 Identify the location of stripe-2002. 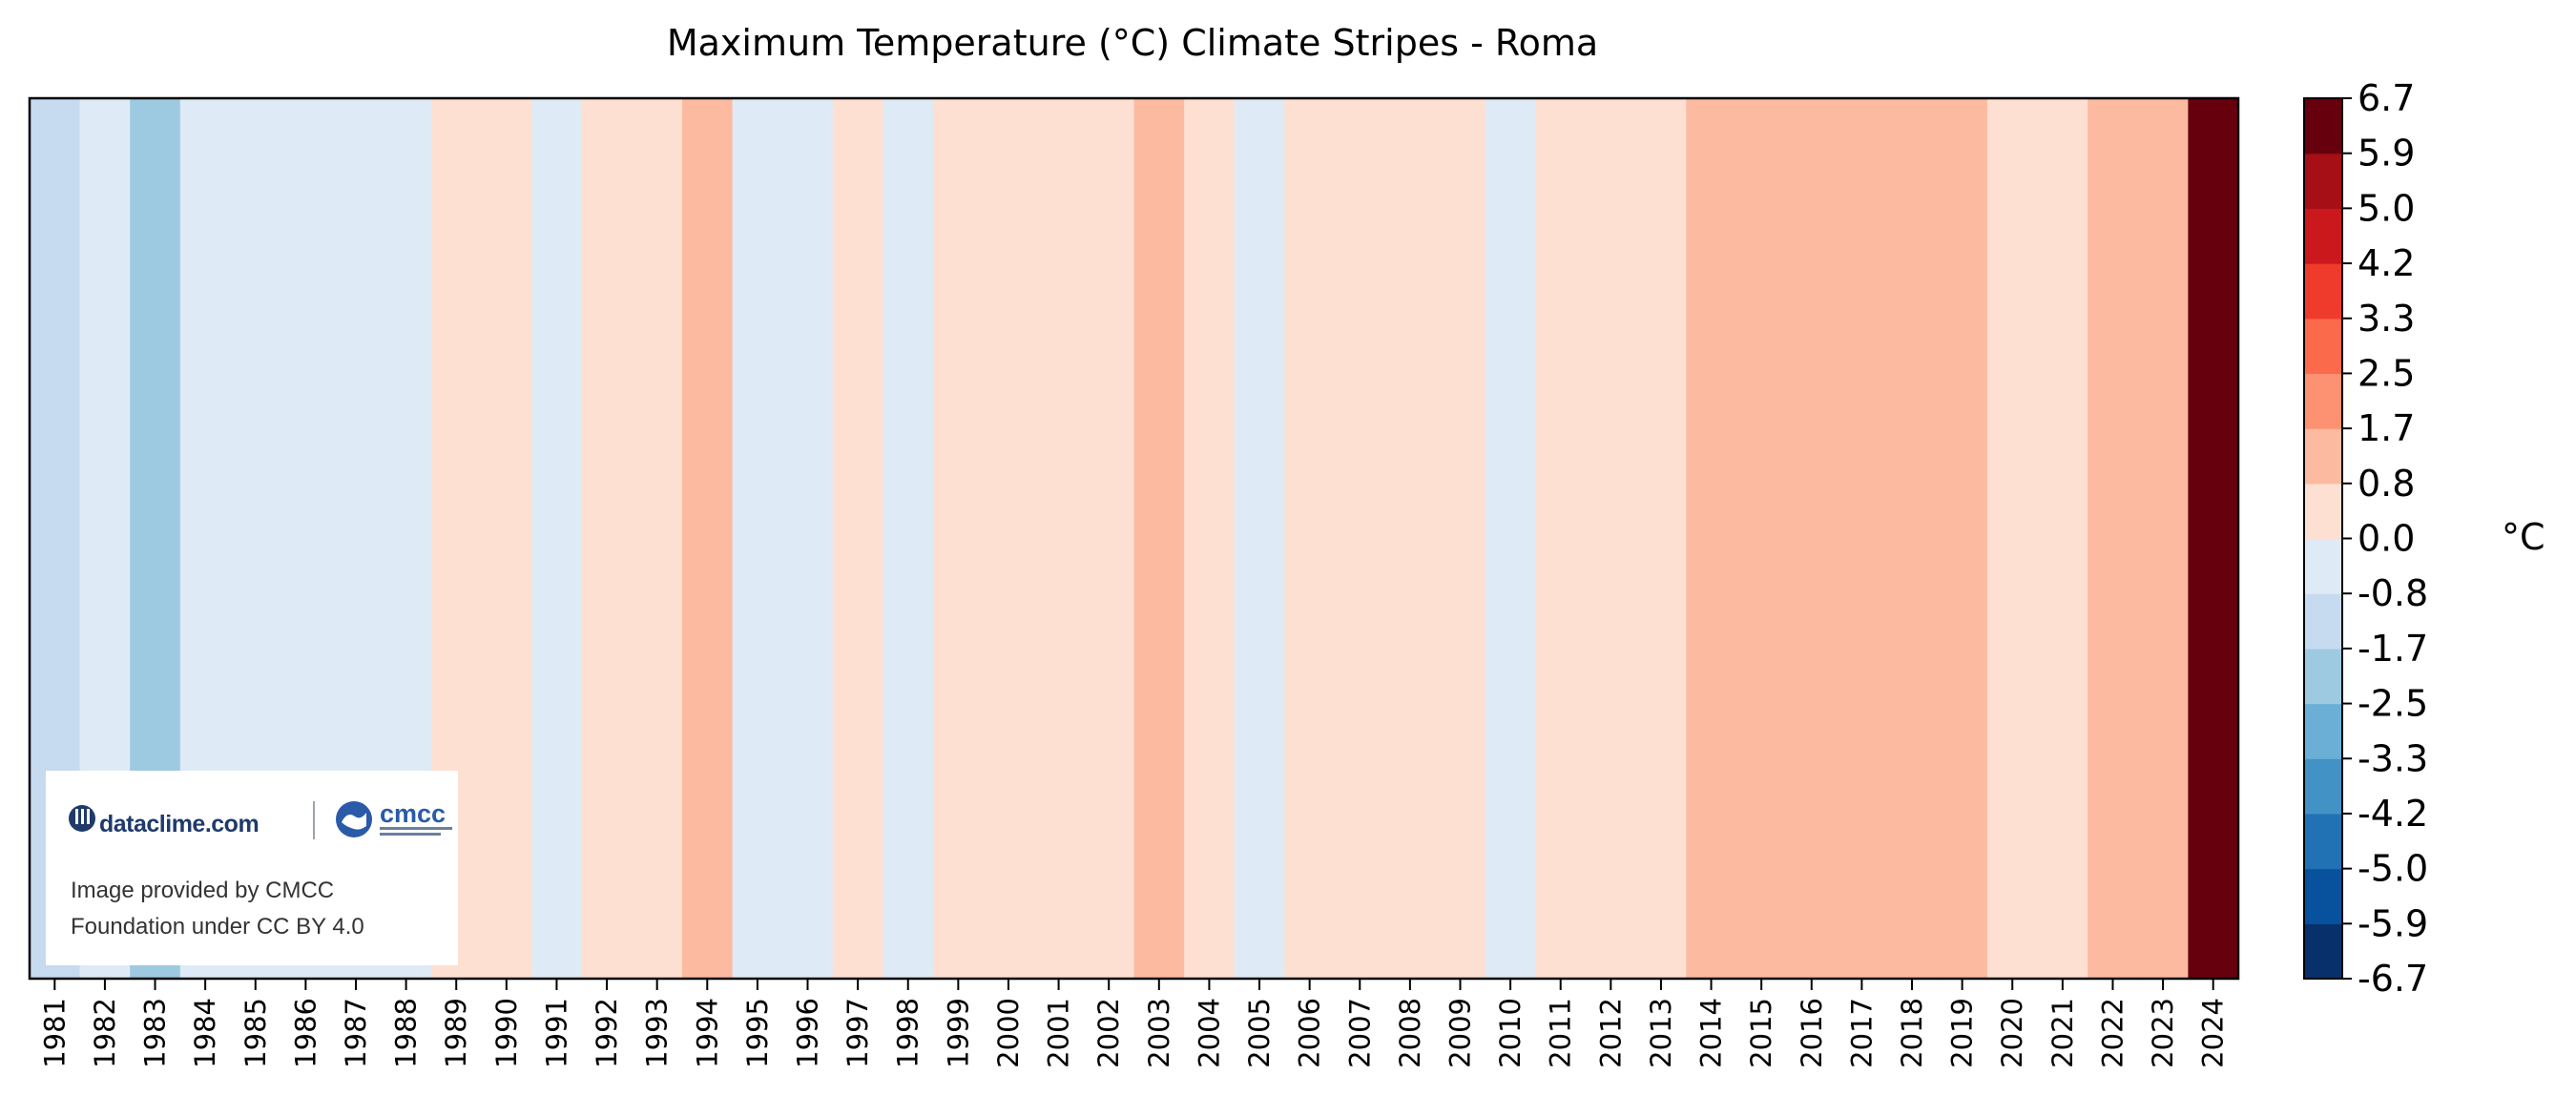
(1109, 538).